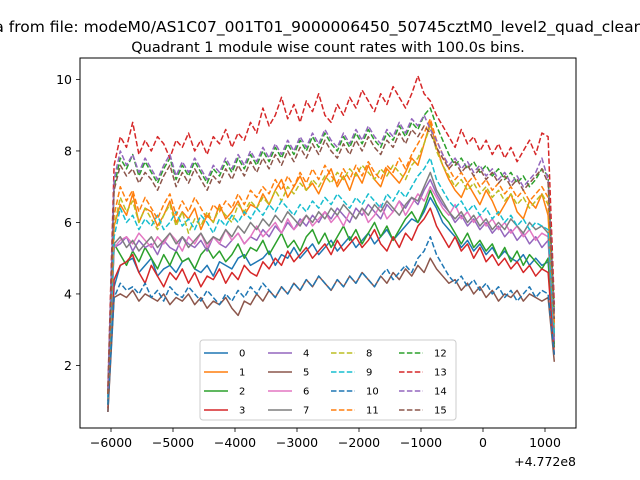 The image size is (640, 480). What do you see at coordinates (545, 461) in the screenshot?
I see `x-axis-offset-label: +4.772e8` at bounding box center [545, 461].